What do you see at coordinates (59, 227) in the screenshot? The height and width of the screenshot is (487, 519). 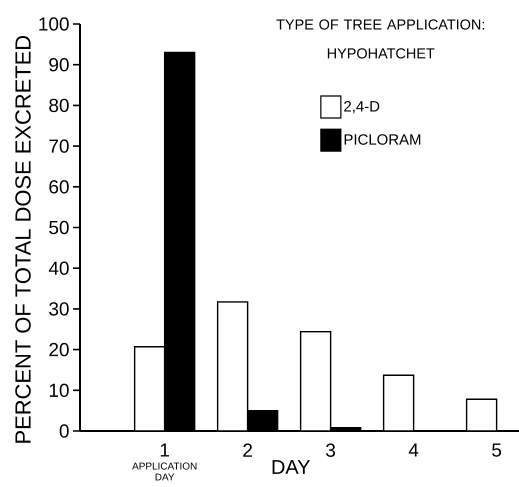 I see `y-tick-label: 50` at bounding box center [59, 227].